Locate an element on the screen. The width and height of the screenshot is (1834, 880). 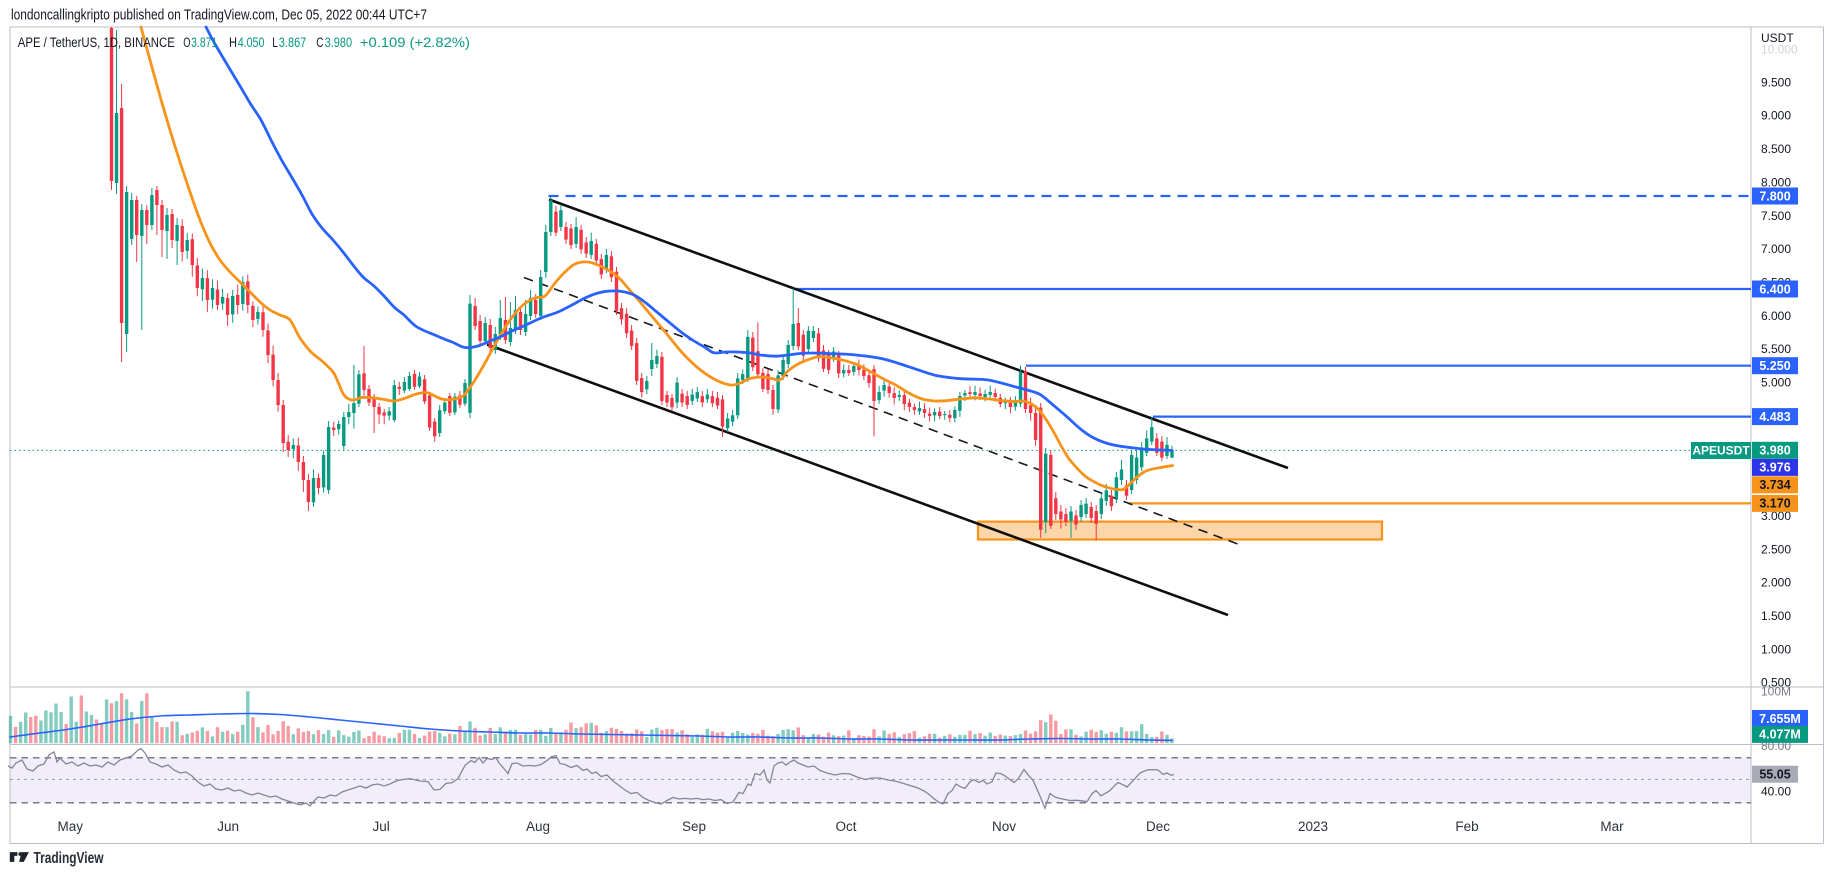
svg-text: Mar is located at coordinates (1612, 826).